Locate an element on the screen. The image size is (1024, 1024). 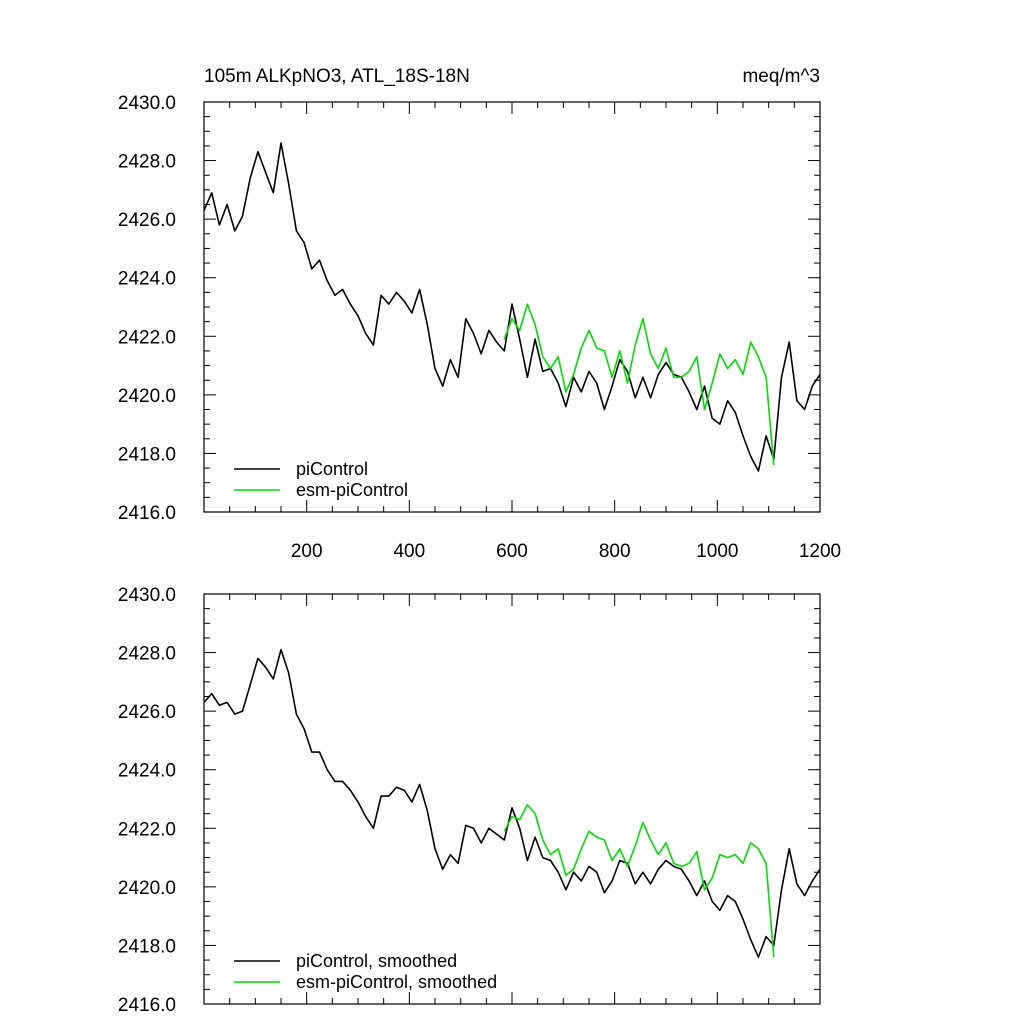
top-x-tick-labels: 200 400 600 800 1000 1200 is located at coordinates (566, 551).